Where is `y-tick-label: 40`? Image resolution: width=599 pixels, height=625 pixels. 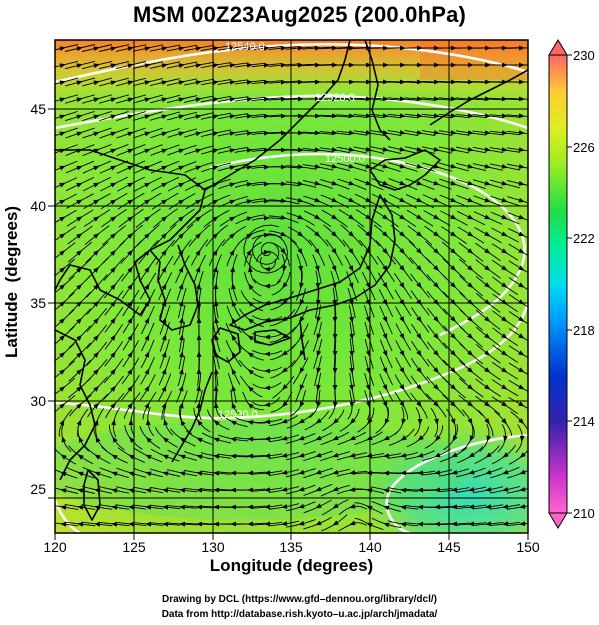 y-tick-label: 40 is located at coordinates (38, 206).